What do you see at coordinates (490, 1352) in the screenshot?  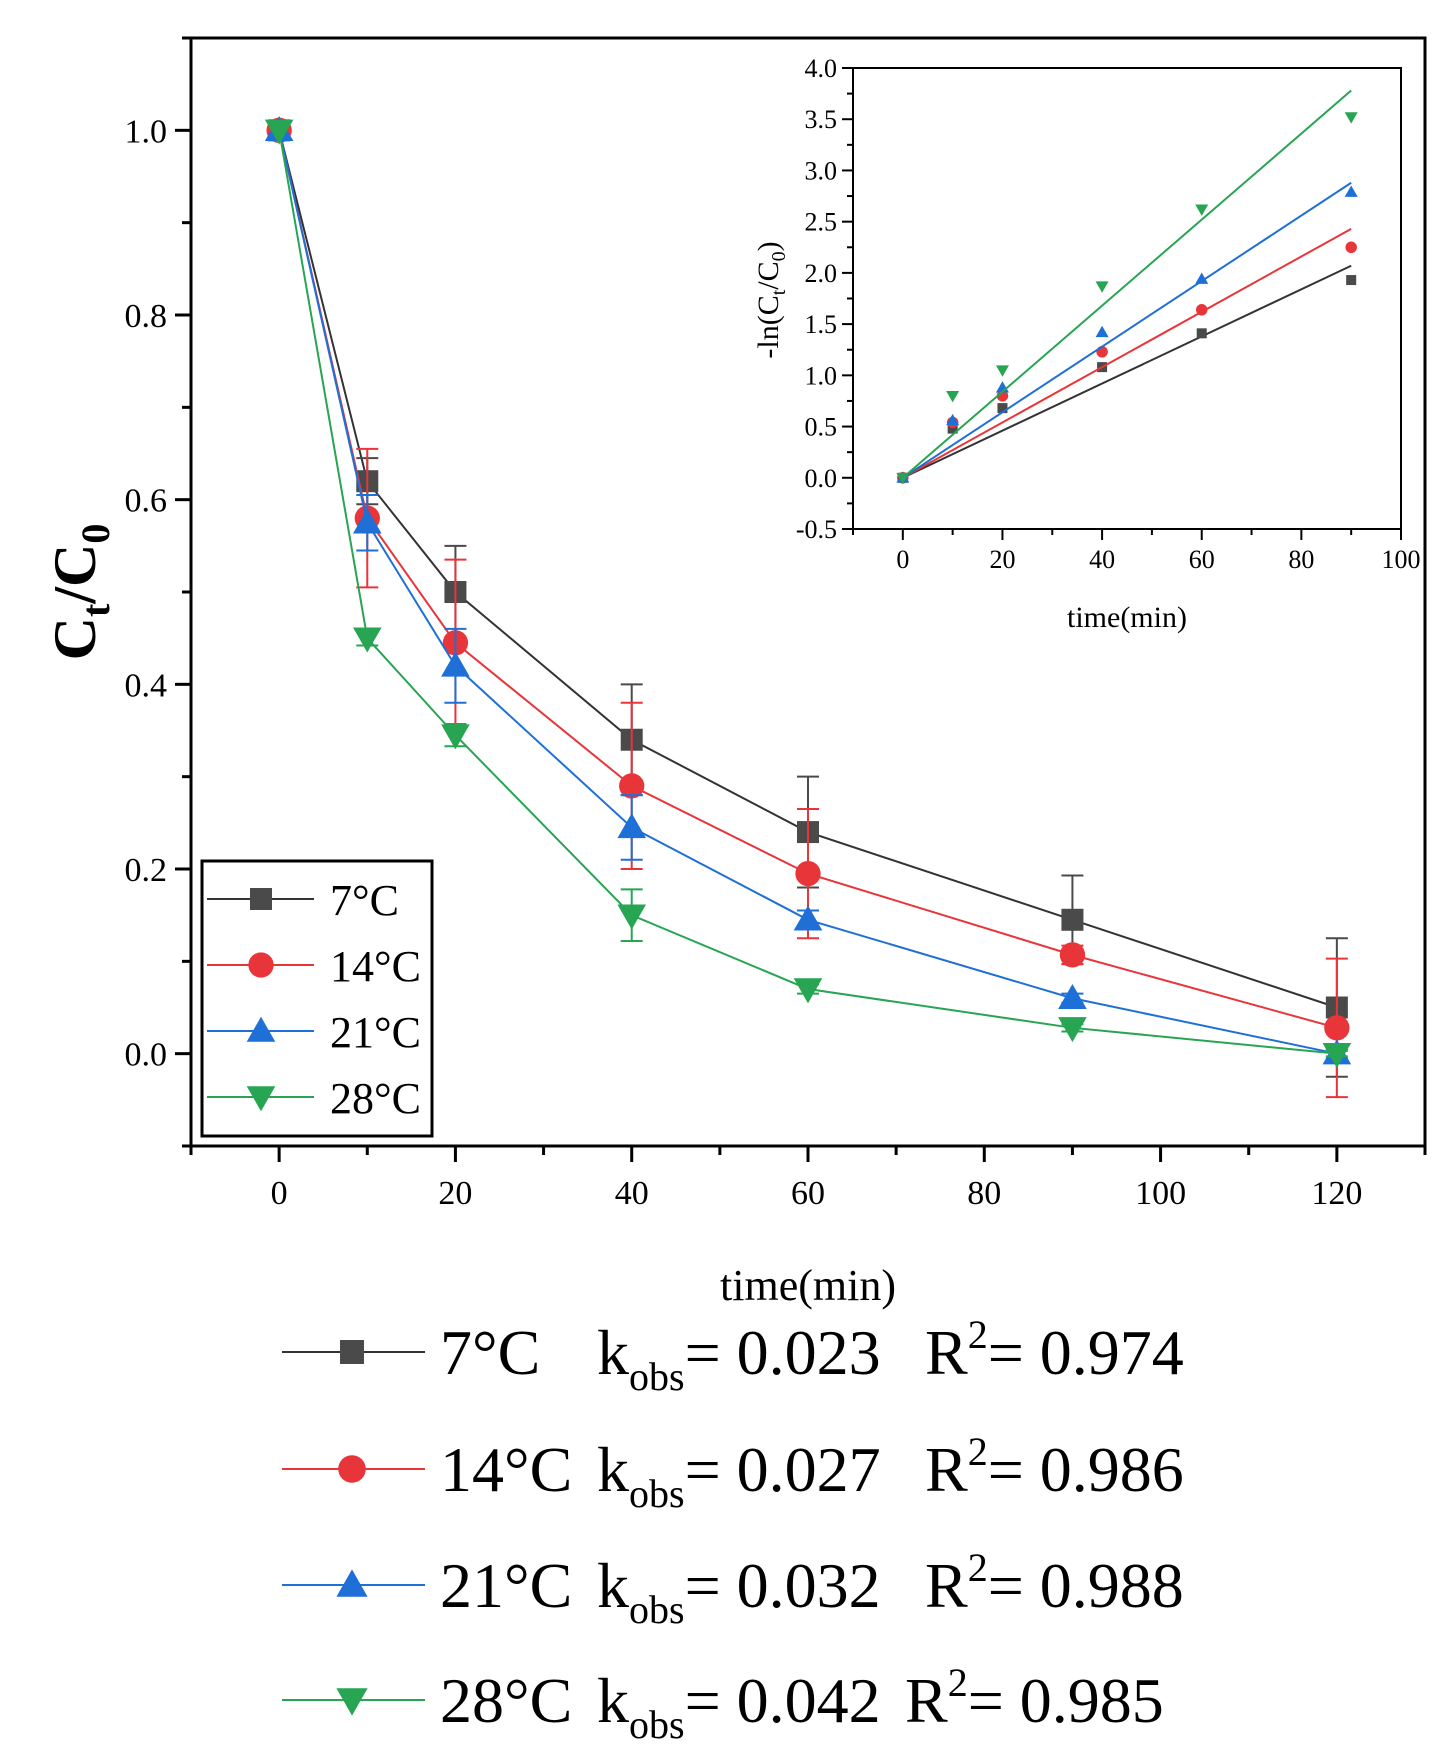 I see `kinetics-temp-label: 7°C` at bounding box center [490, 1352].